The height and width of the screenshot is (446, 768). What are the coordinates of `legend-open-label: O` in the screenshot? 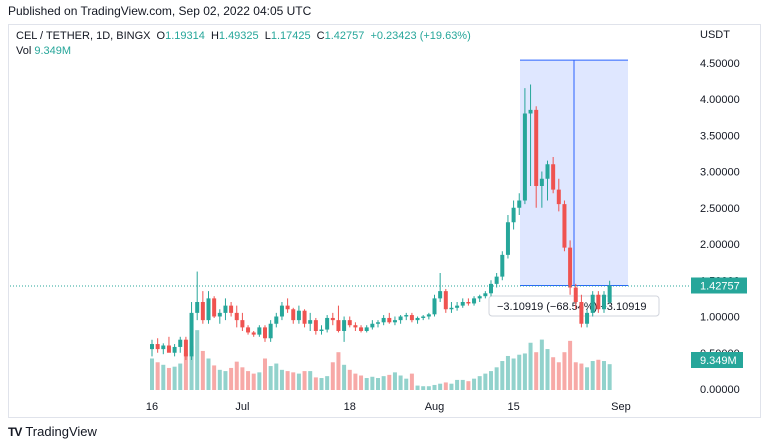 It's located at (161, 36).